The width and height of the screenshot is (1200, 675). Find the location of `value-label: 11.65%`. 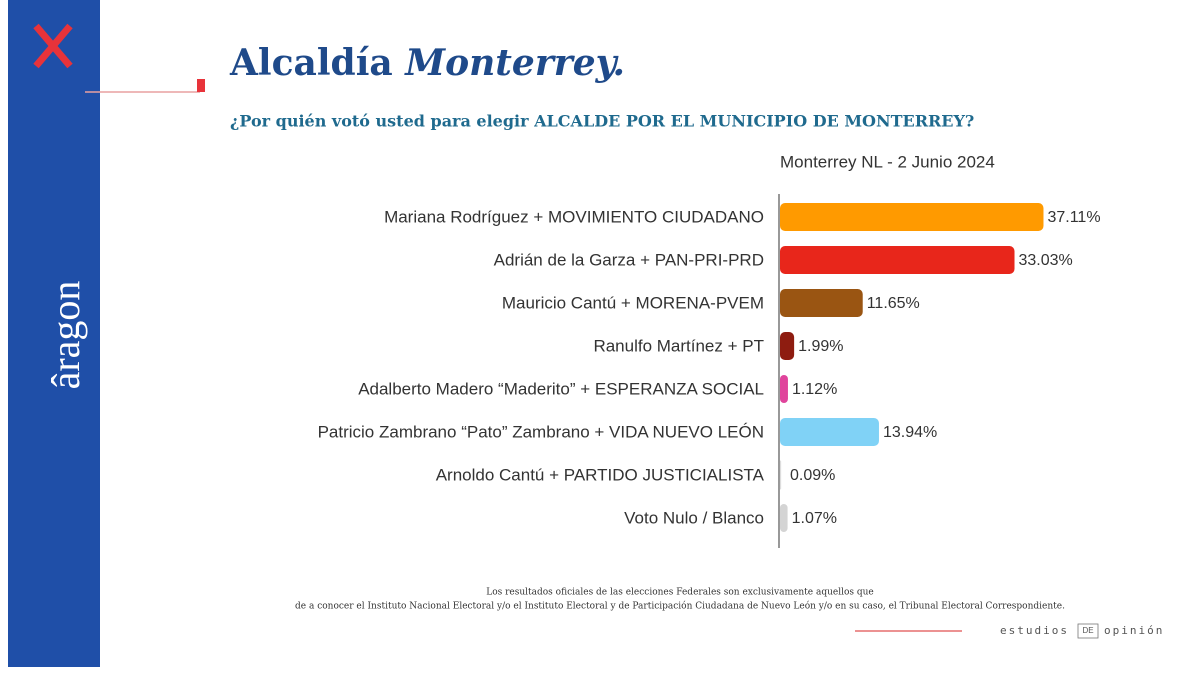

value-label: 11.65% is located at coordinates (893, 303).